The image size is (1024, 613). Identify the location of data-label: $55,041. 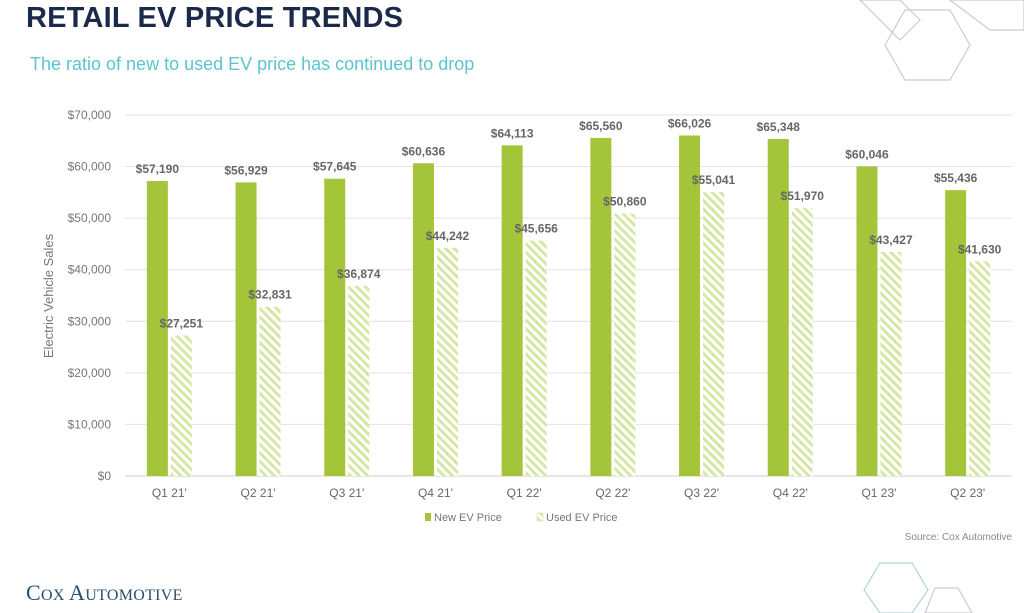
(714, 180).